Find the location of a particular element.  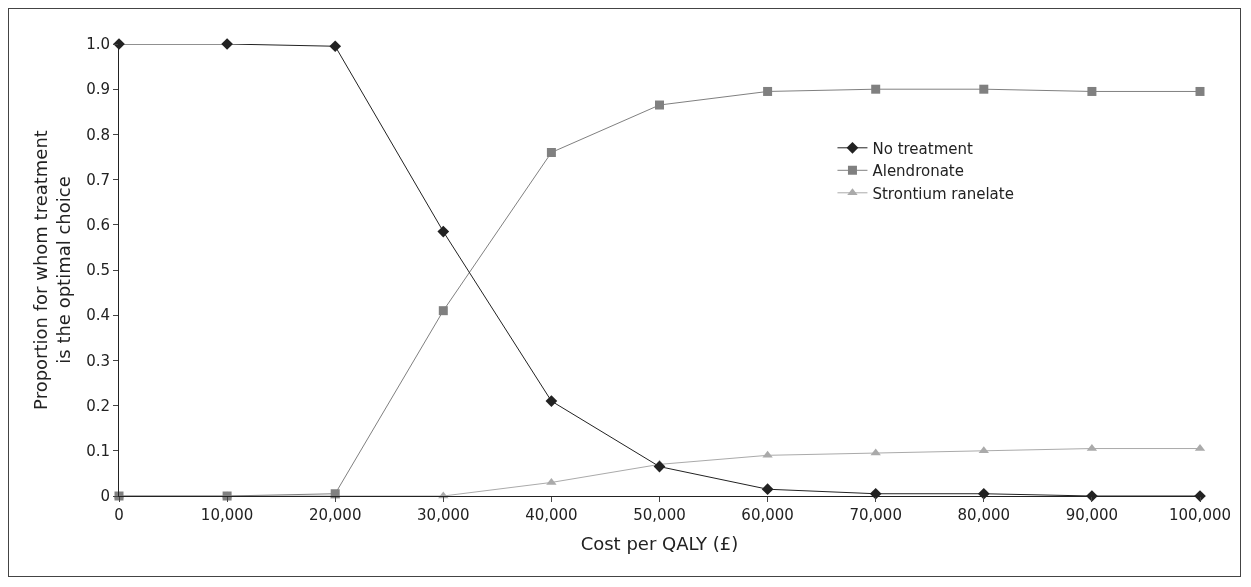

y-tick-label: 0.1 is located at coordinates (98, 451).